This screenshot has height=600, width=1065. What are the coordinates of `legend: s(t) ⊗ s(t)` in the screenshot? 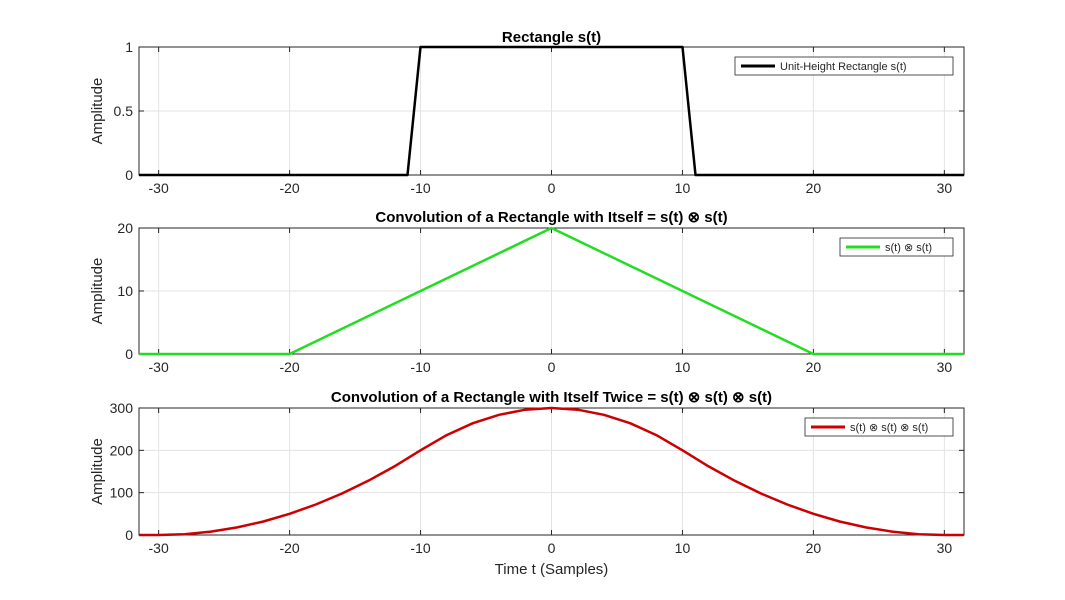 It's located at (896, 247).